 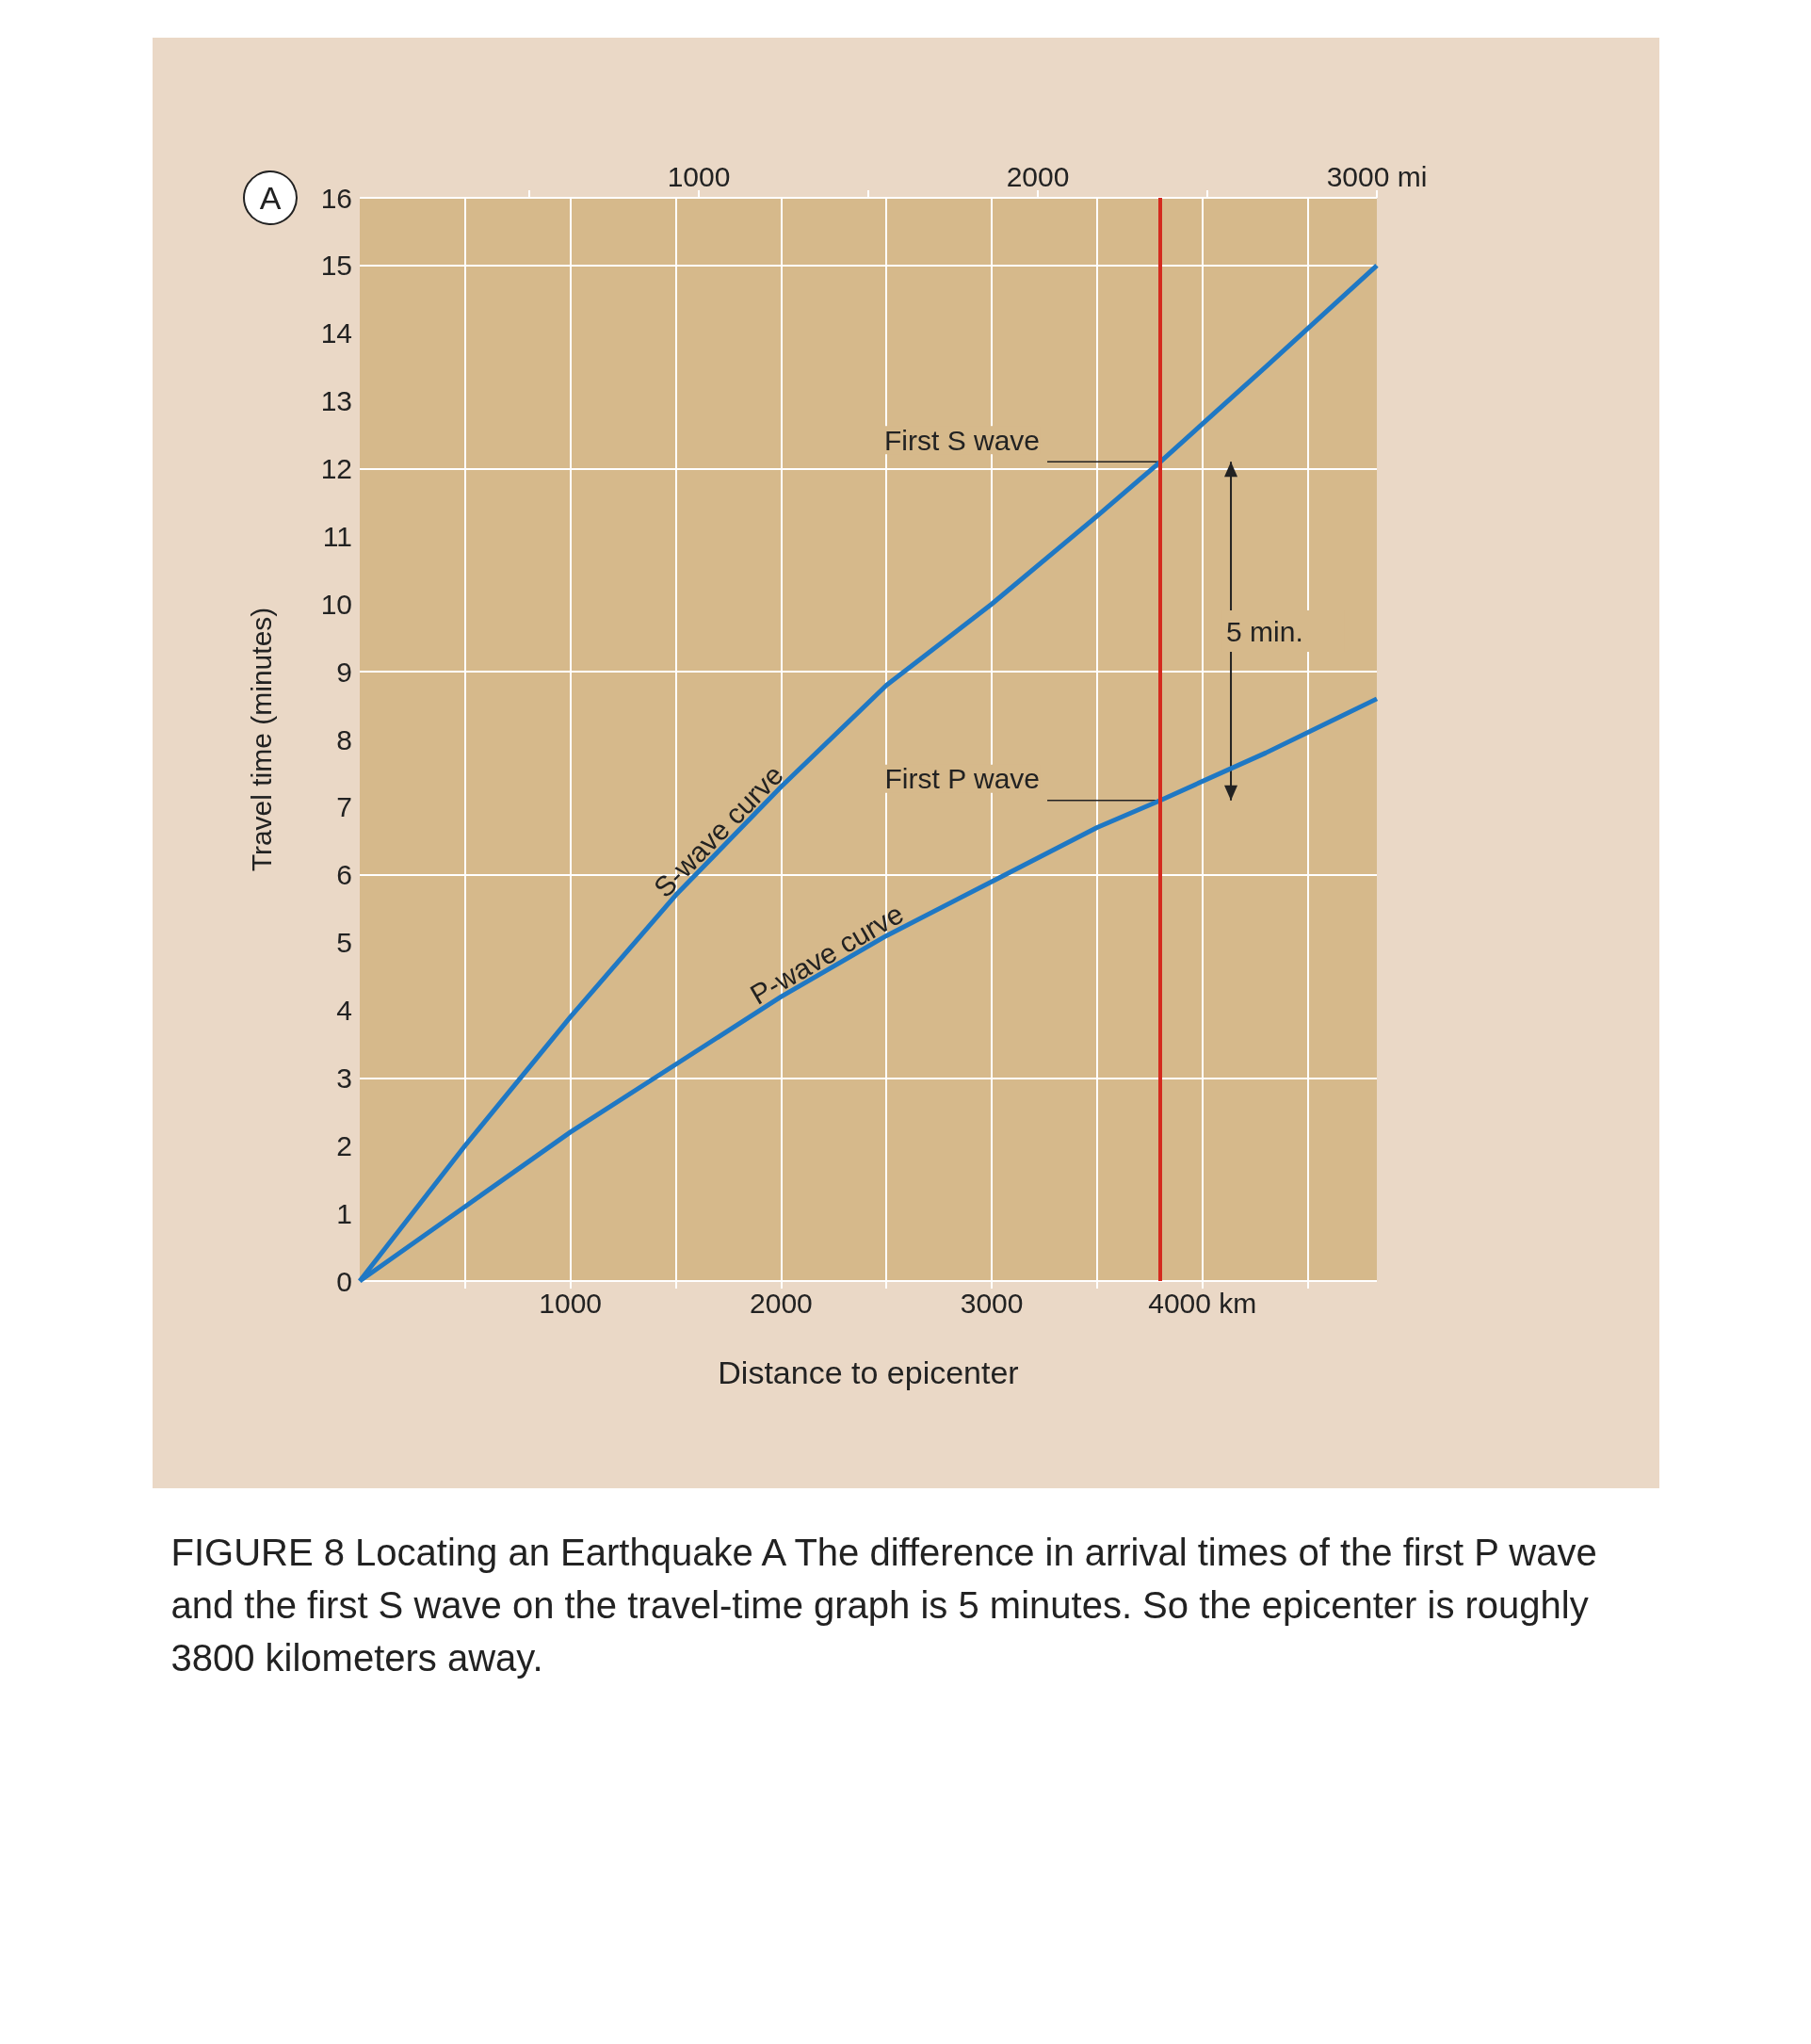 What do you see at coordinates (1037, 176) in the screenshot?
I see `x2-tick-label: 2000` at bounding box center [1037, 176].